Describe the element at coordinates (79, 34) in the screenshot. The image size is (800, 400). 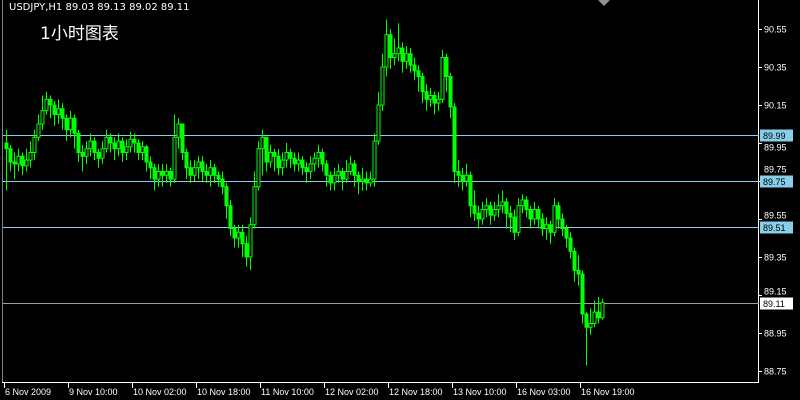
I see `chart-caption: 1小时图表` at that location.